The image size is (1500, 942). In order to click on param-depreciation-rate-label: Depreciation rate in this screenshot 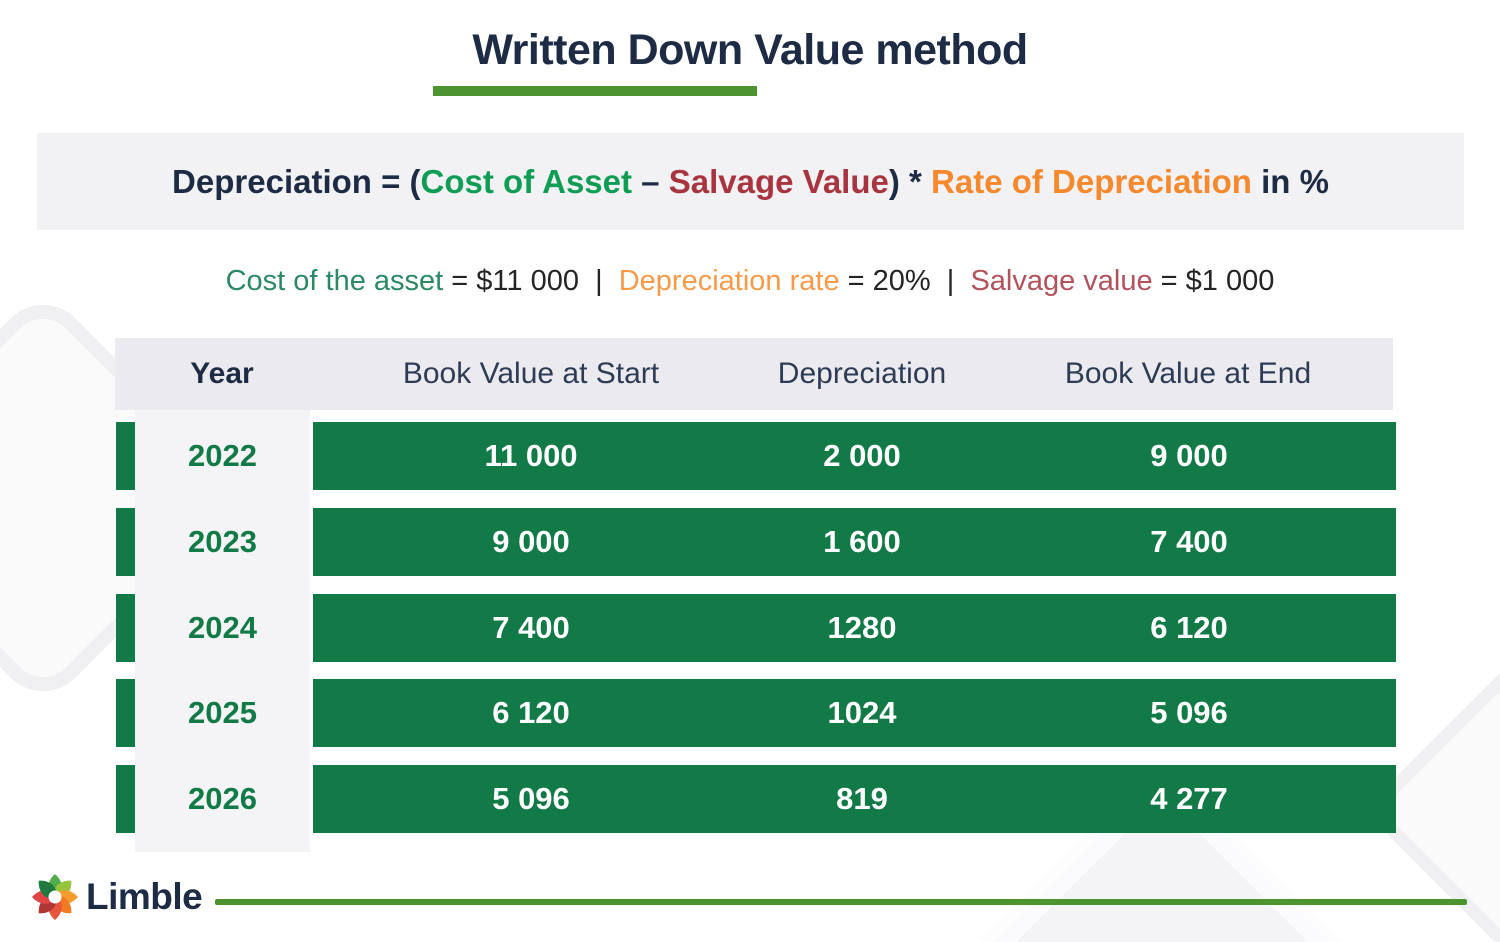, I will do `click(729, 281)`.